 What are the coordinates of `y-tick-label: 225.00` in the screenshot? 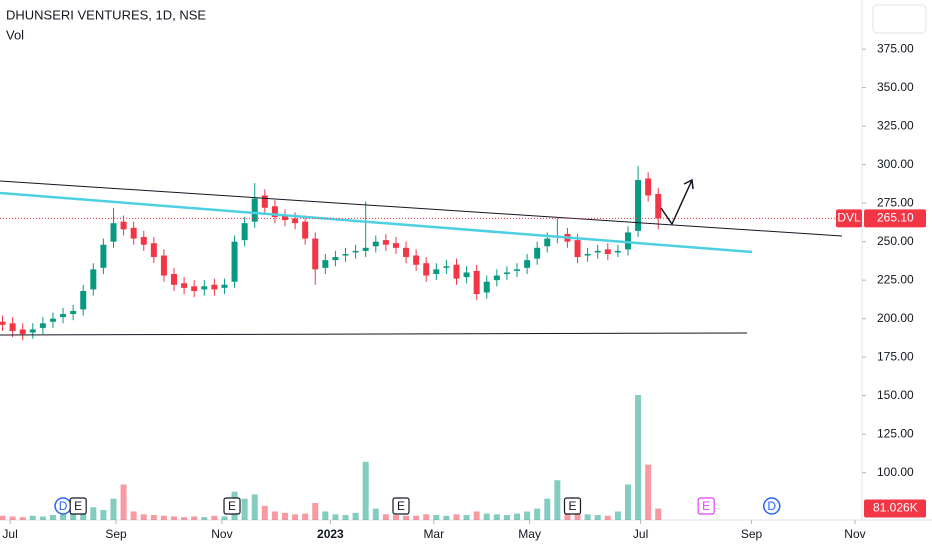 It's located at (895, 279).